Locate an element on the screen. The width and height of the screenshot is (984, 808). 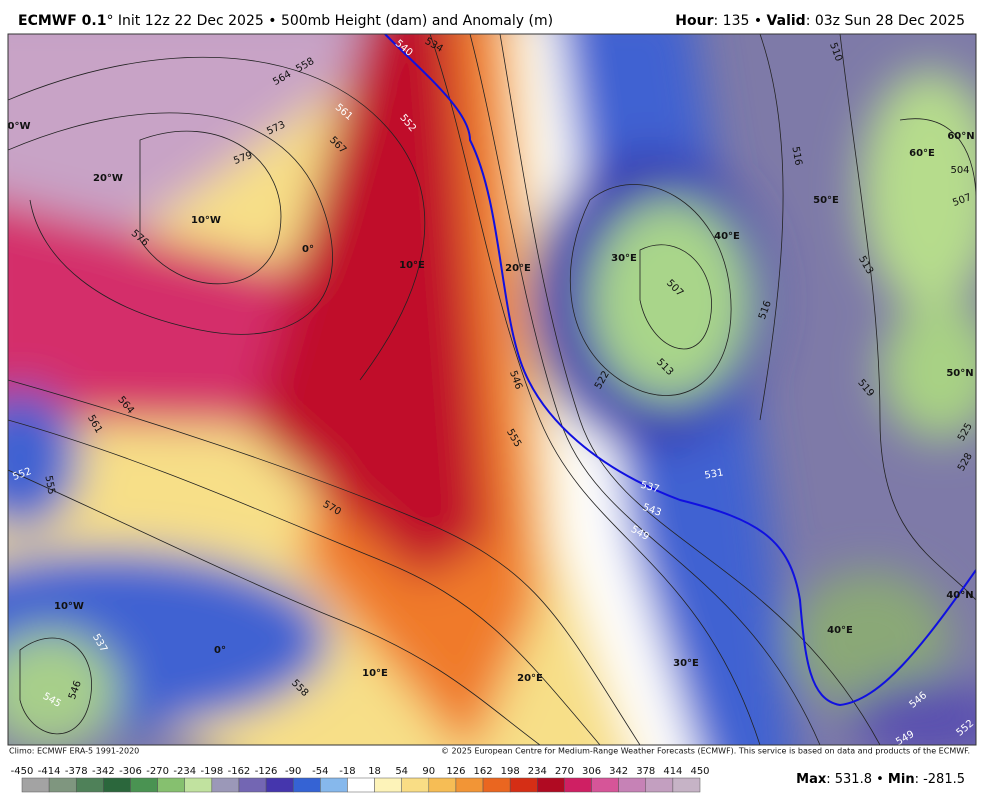
graticule-label: 50°N is located at coordinates (959, 373).